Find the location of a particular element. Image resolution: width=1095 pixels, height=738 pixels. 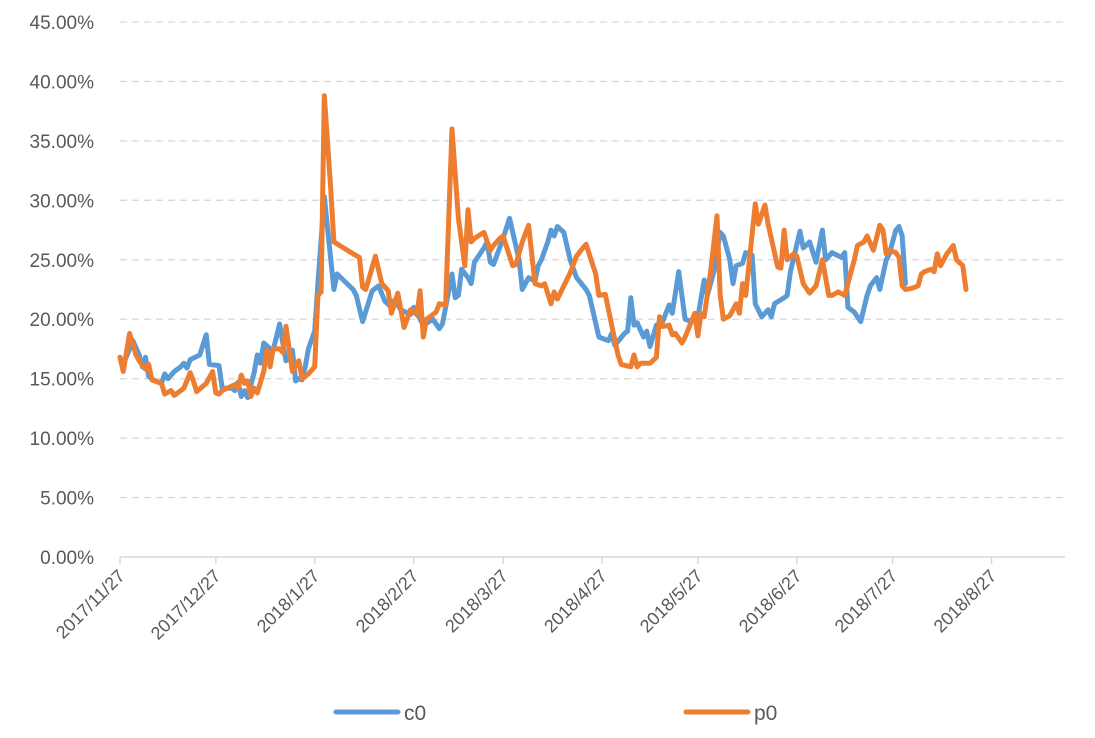

y-tick-label: 40.00% is located at coordinates (62, 82).